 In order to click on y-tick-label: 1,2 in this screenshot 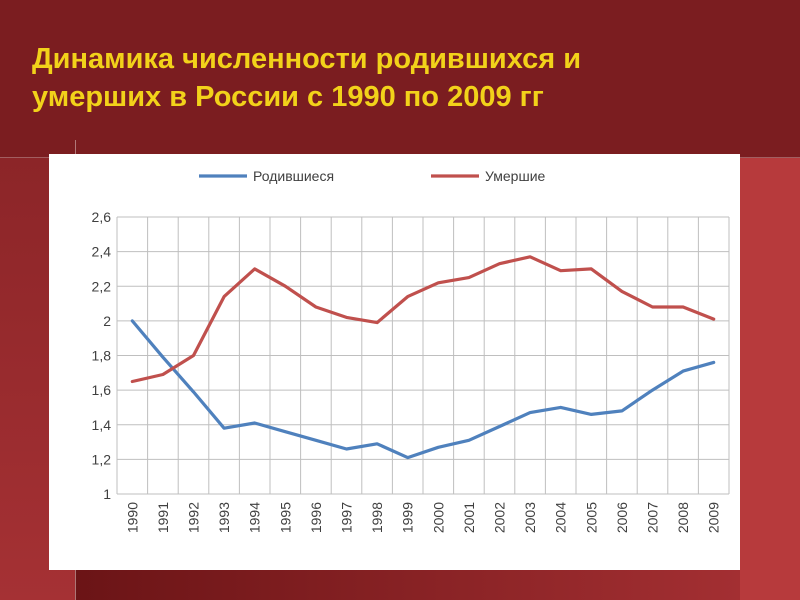, I will do `click(102, 459)`.